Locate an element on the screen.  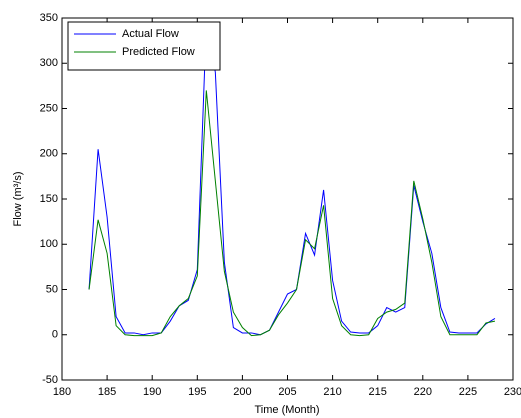
y-tick-label: -50 is located at coordinates (50, 380).